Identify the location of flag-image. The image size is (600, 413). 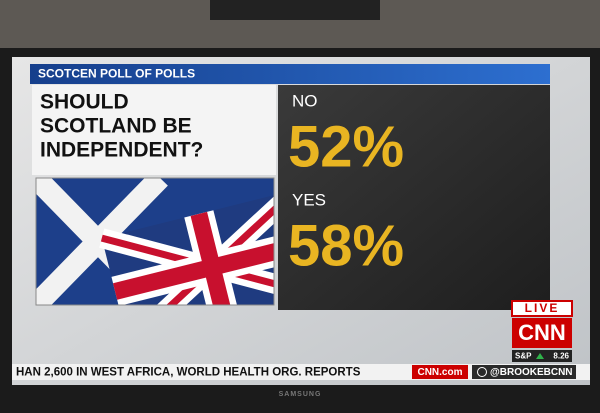
(155, 241).